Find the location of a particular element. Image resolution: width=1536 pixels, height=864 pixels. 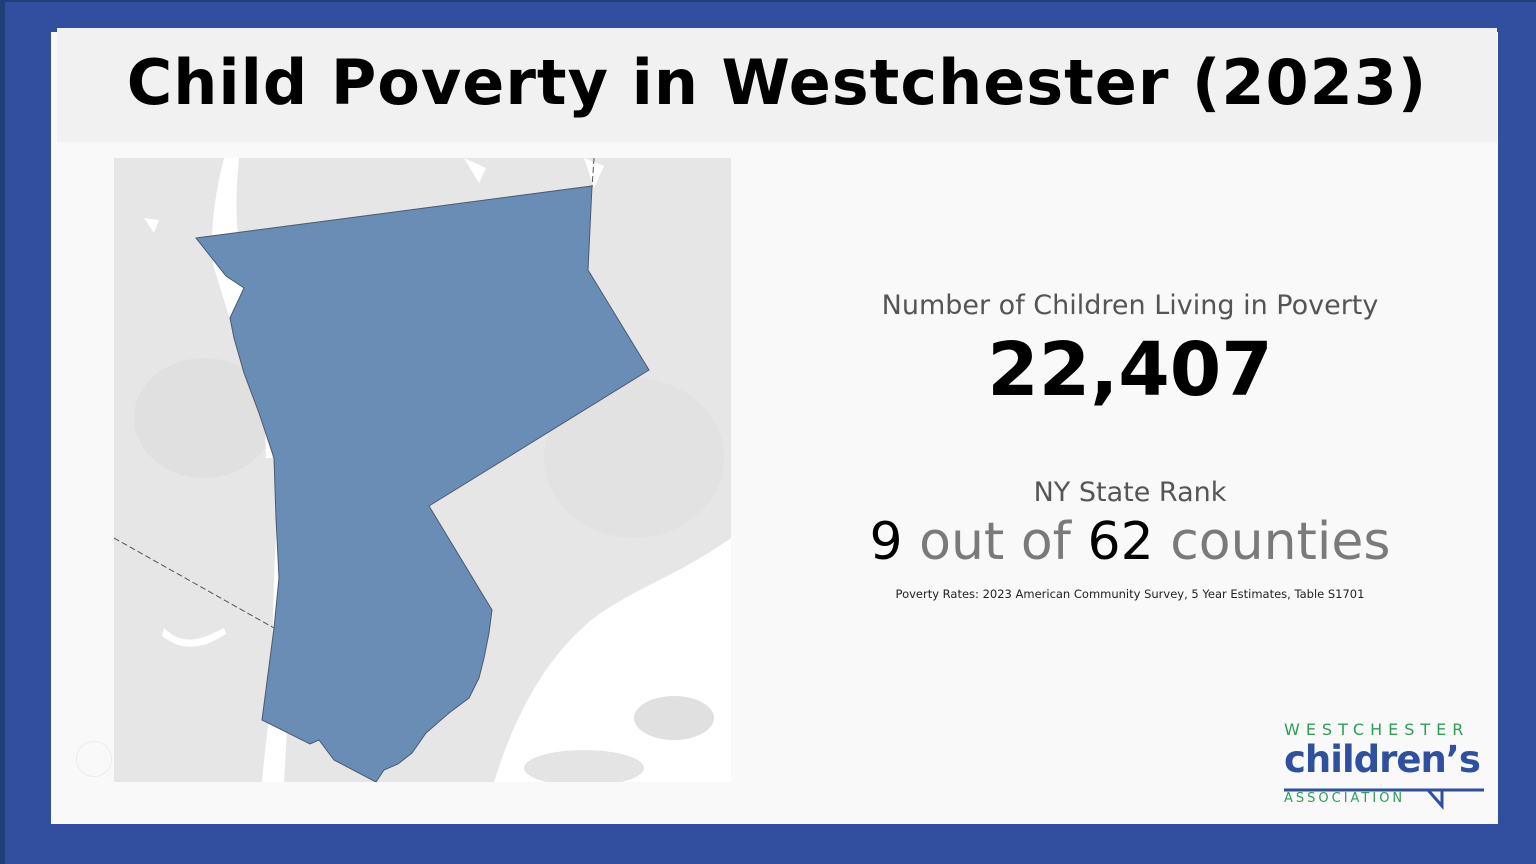

ny-state-rank-value: 9 out of 62 counties is located at coordinates (1130, 542).